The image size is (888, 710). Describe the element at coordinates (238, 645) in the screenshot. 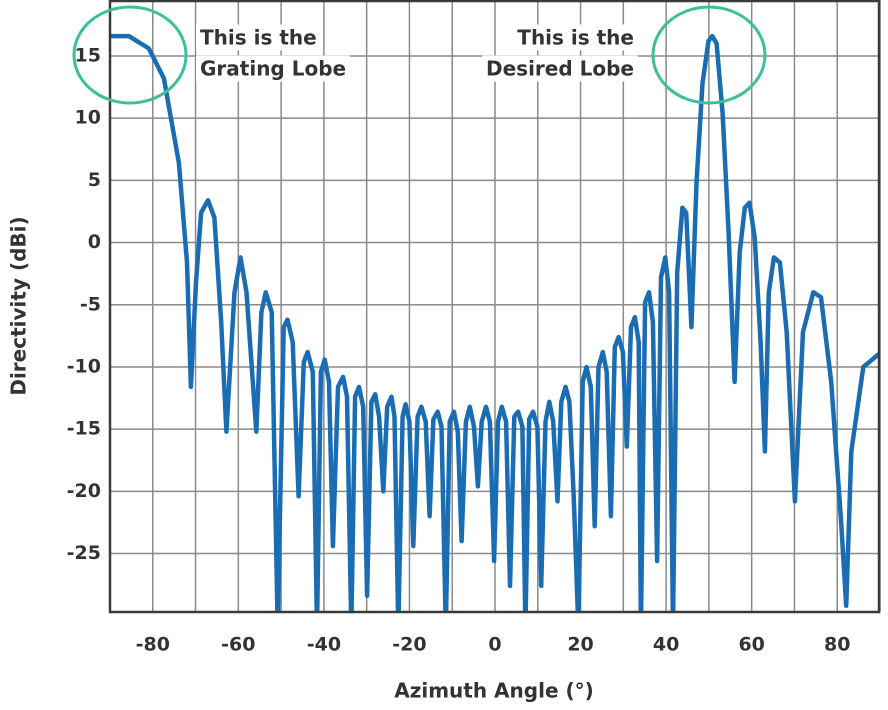

I see `x-tick-label: -60` at that location.